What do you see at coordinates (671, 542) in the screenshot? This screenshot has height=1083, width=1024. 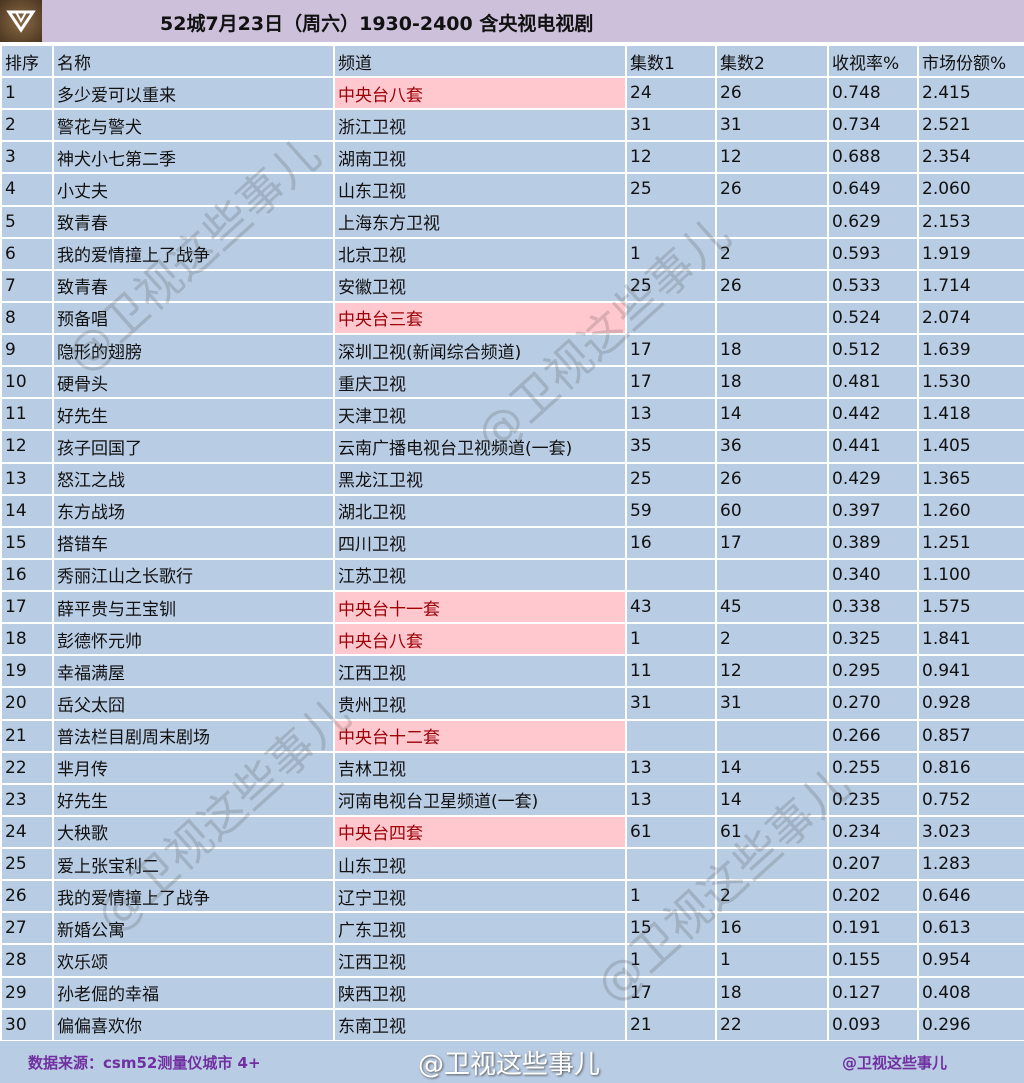 I see `cell-episode1: 16` at bounding box center [671, 542].